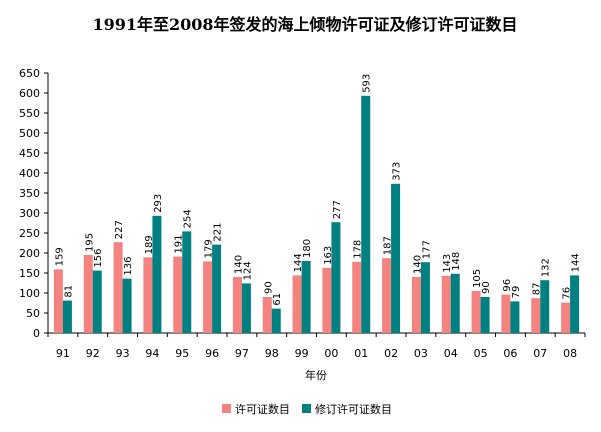  What do you see at coordinates (29, 93) in the screenshot?
I see `y-tick-label: 600` at bounding box center [29, 93].